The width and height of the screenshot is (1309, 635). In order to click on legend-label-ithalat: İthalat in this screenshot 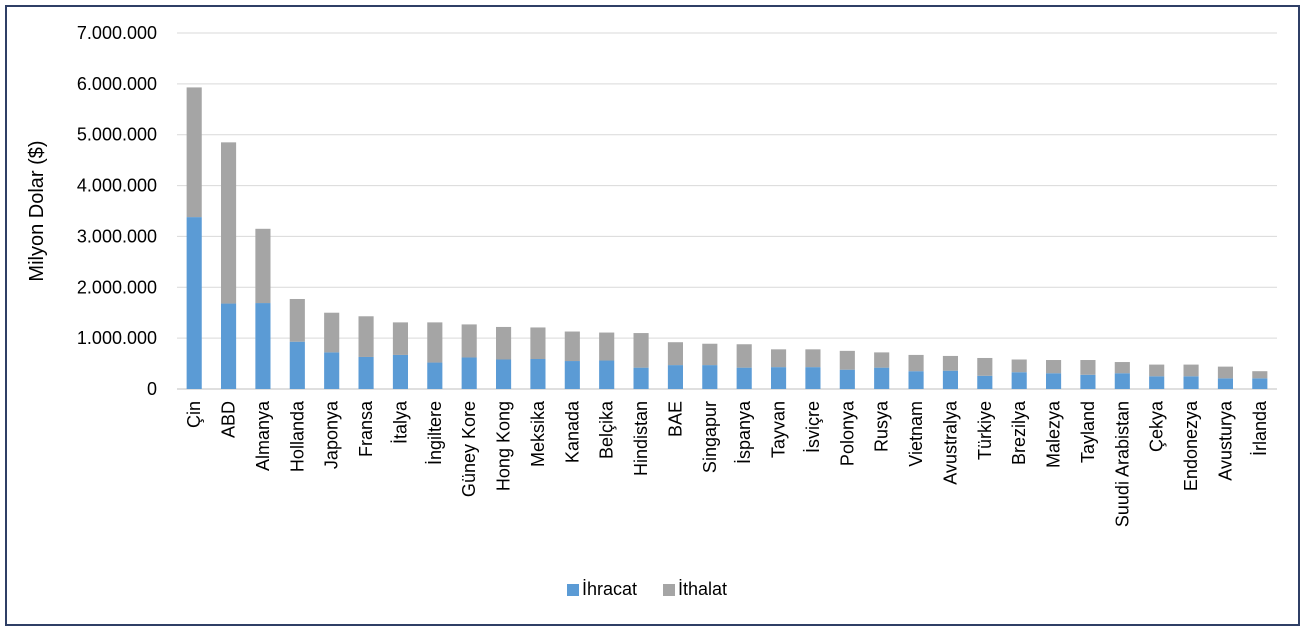, I will do `click(702, 589)`.